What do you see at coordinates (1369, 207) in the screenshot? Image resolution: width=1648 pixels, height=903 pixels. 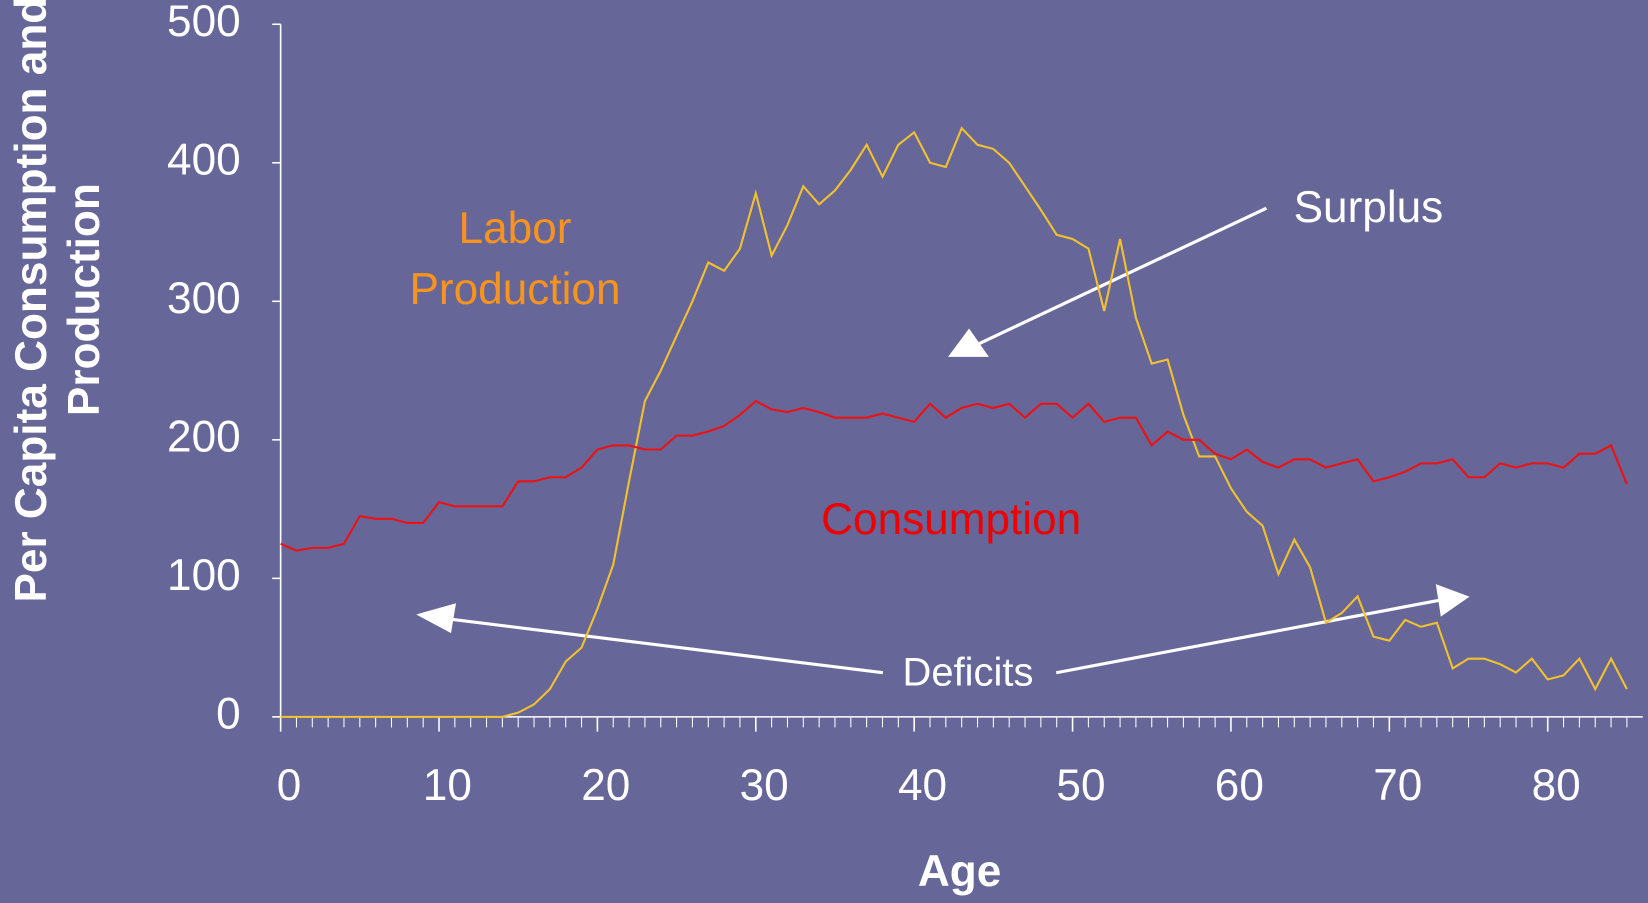 I see `annotation: Surplus` at bounding box center [1369, 207].